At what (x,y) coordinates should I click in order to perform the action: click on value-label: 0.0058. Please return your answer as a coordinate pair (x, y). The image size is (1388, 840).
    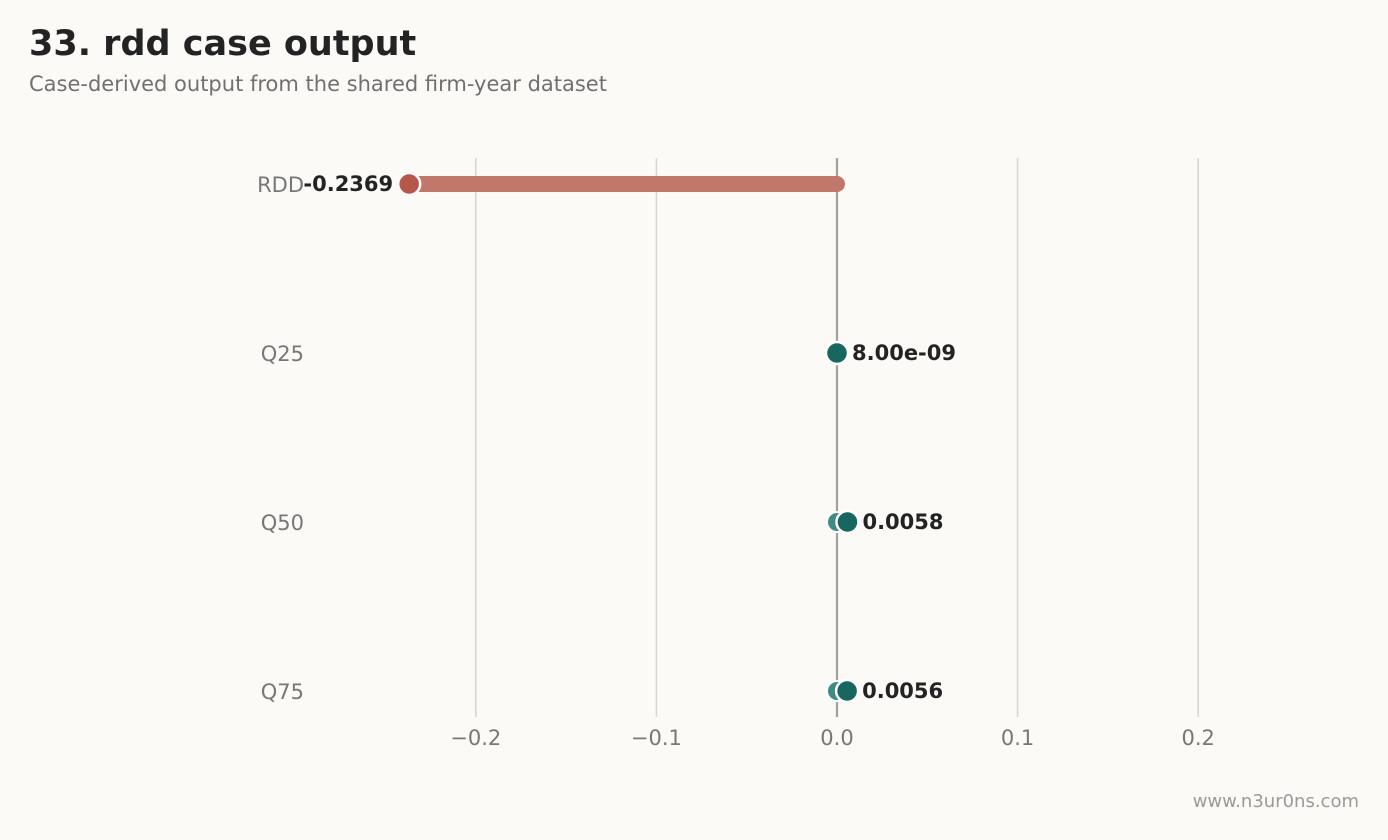
    Looking at the image, I should click on (902, 522).